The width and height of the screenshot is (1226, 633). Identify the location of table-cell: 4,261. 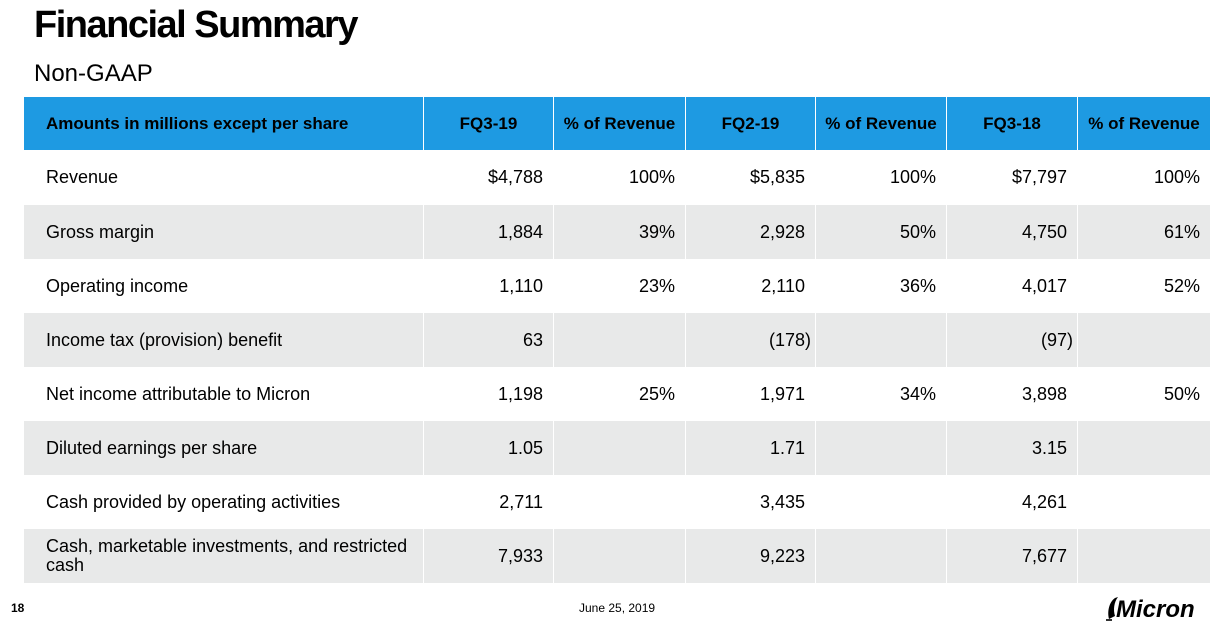
(1012, 502).